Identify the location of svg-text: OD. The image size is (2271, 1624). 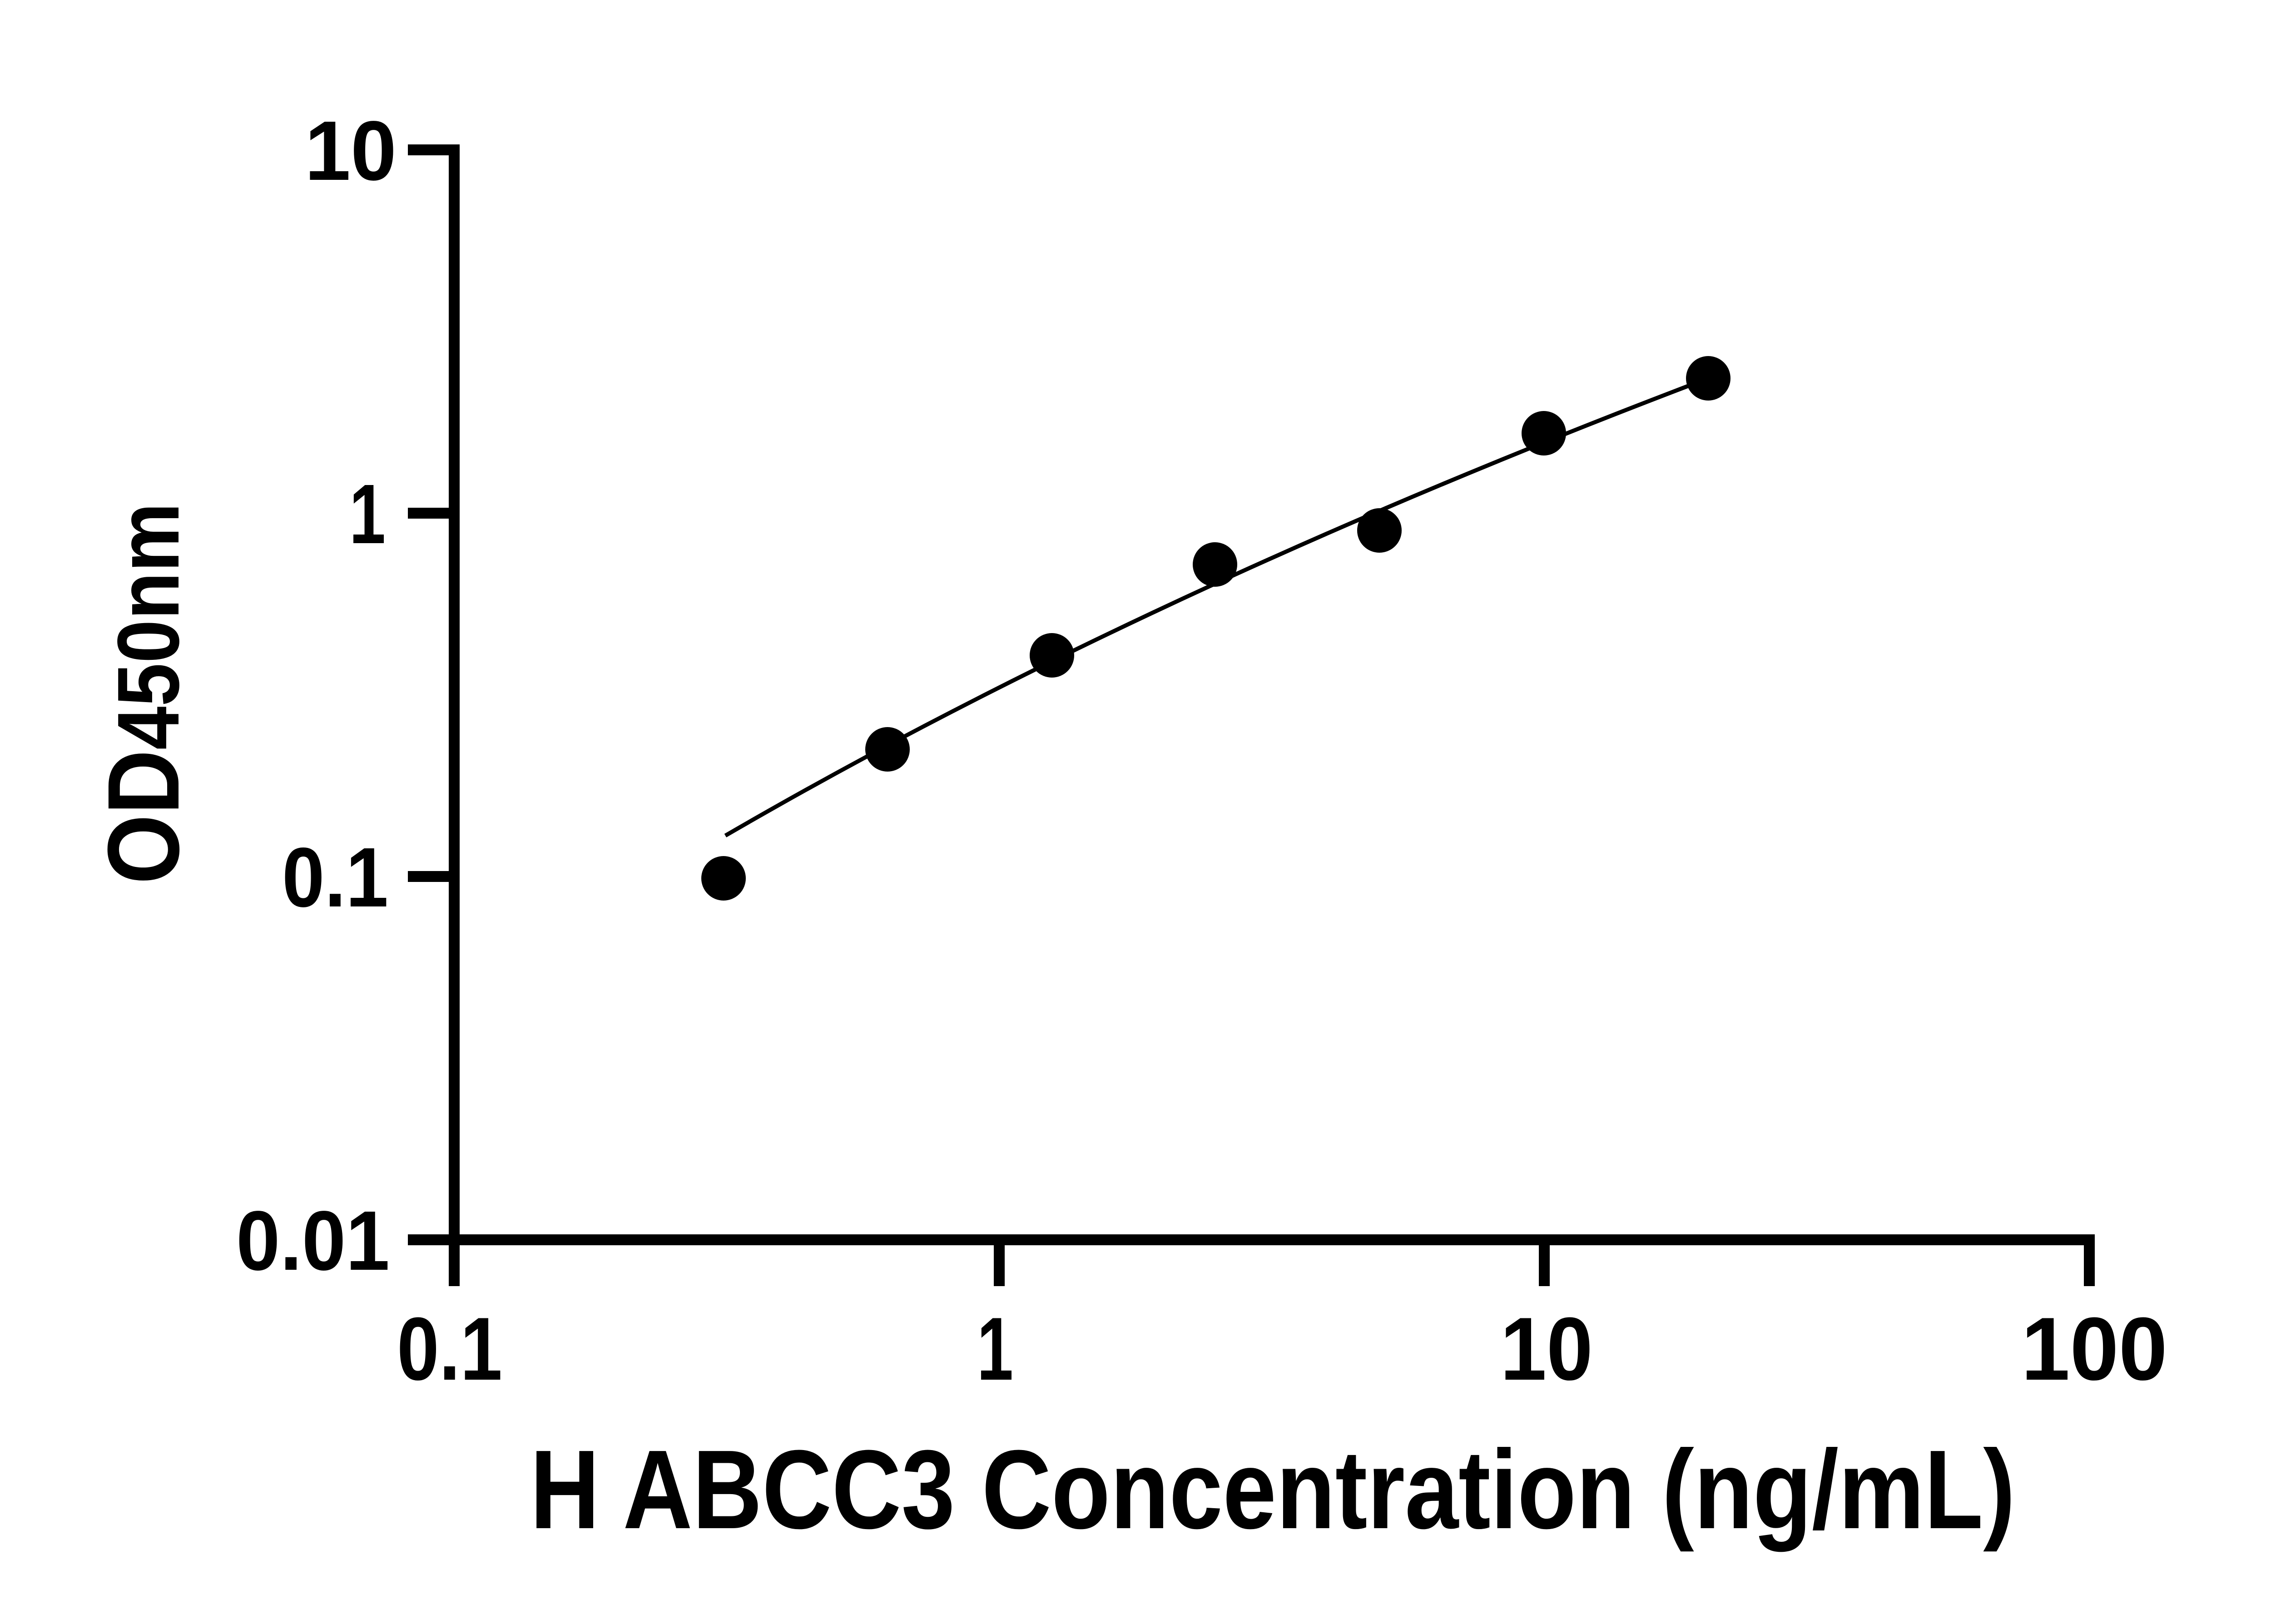
(143, 817).